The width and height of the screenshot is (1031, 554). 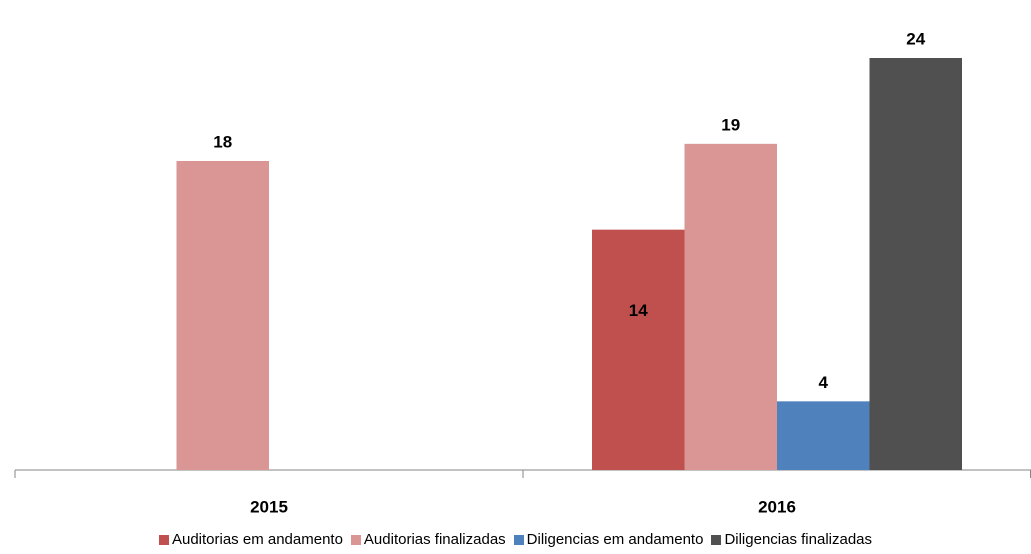 What do you see at coordinates (269, 506) in the screenshot?
I see `x-tick-label: 2015` at bounding box center [269, 506].